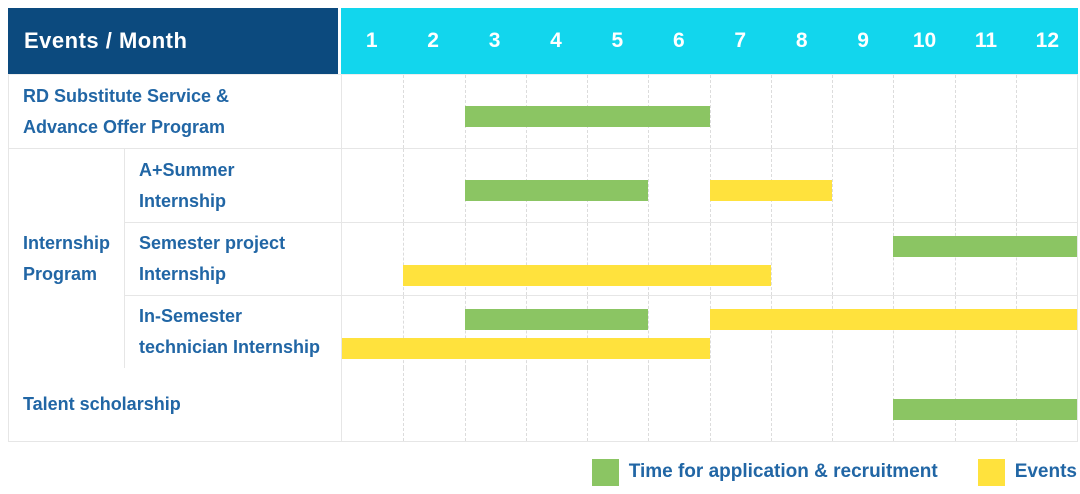  Describe the element at coordinates (233, 332) in the screenshot. I see `row-label-in-semester: In-Semester technician Internship` at that location.